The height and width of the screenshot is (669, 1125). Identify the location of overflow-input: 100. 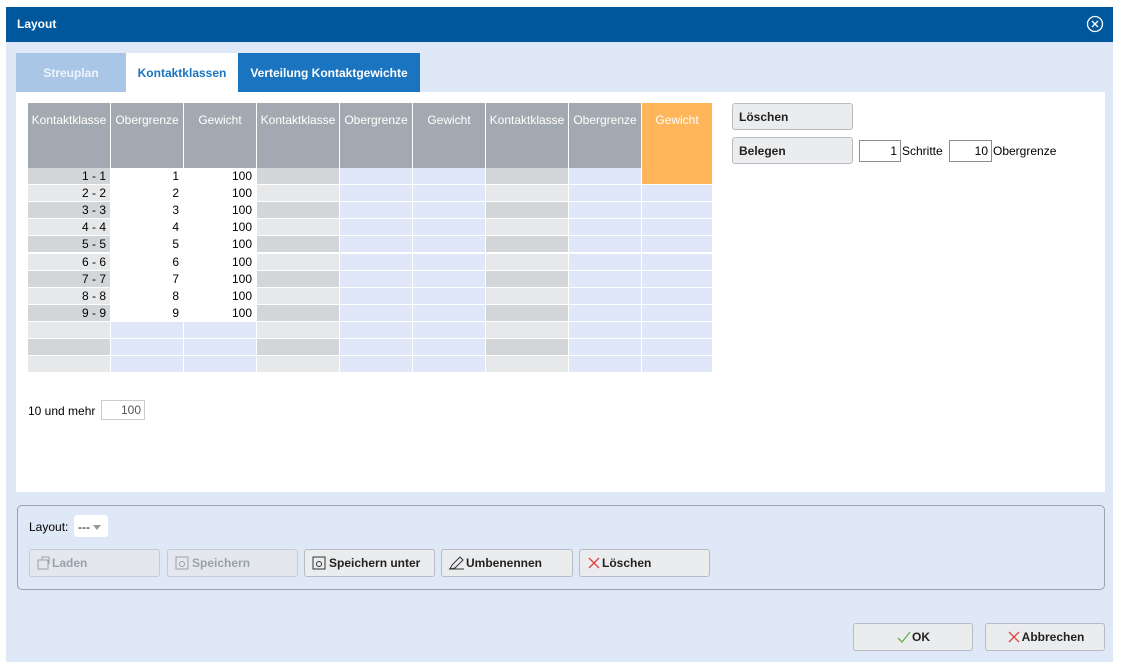
(123, 410).